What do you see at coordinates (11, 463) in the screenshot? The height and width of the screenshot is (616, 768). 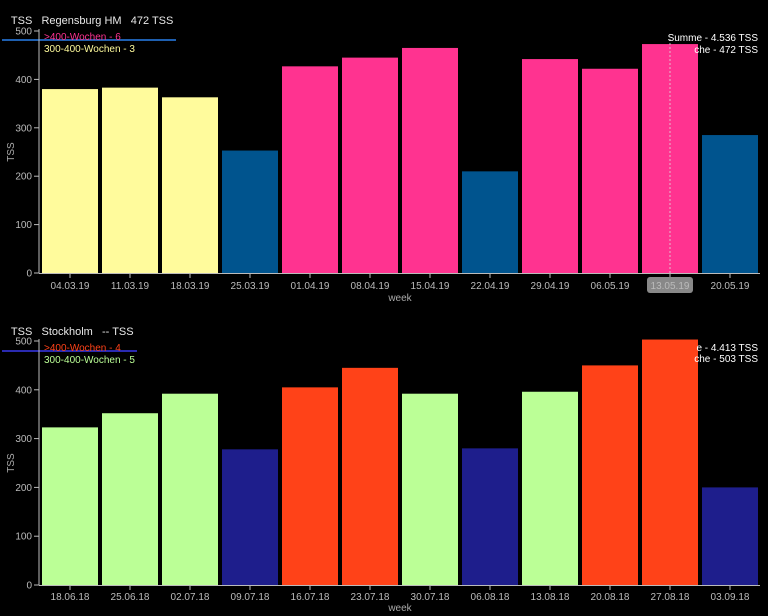 I see `chart-2-y-axis-title: TSS` at bounding box center [11, 463].